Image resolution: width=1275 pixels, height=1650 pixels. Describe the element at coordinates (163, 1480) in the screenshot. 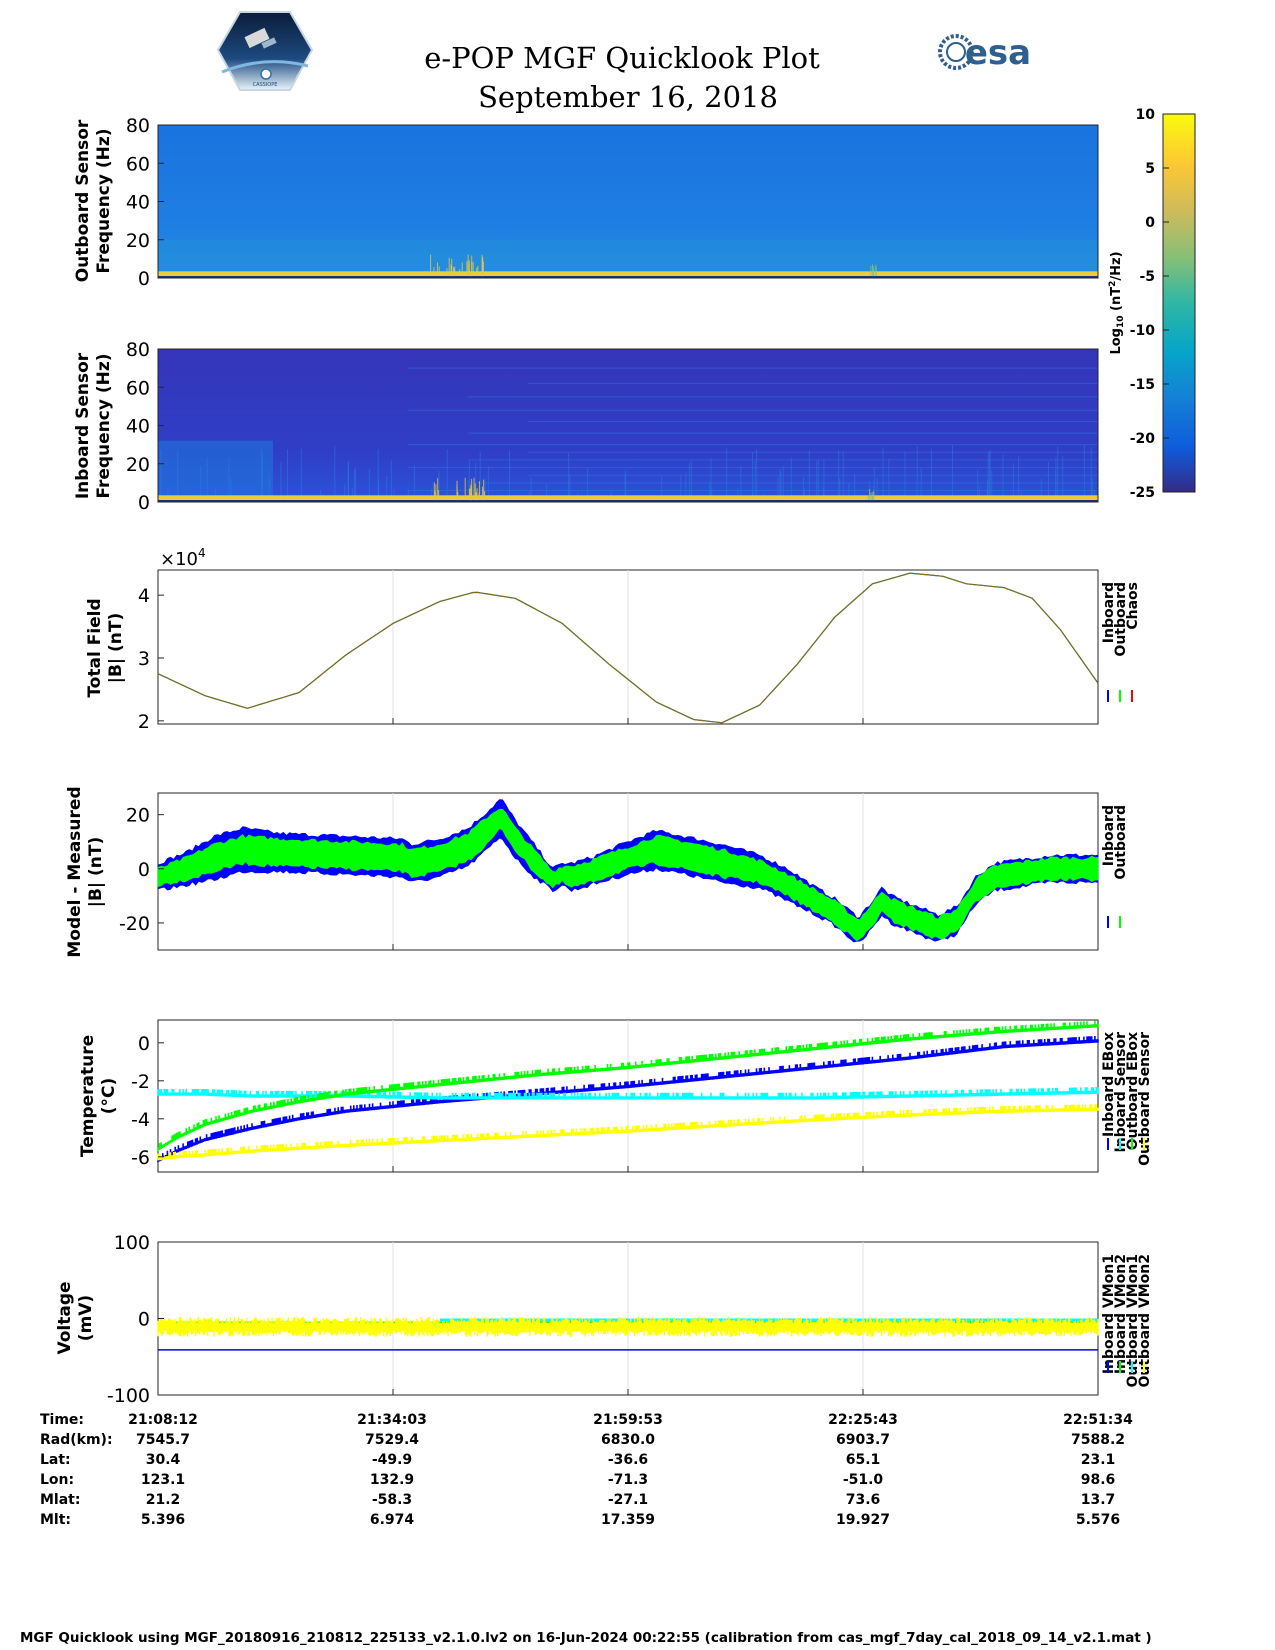

I see `orbit-row-value: 123.1` at that location.